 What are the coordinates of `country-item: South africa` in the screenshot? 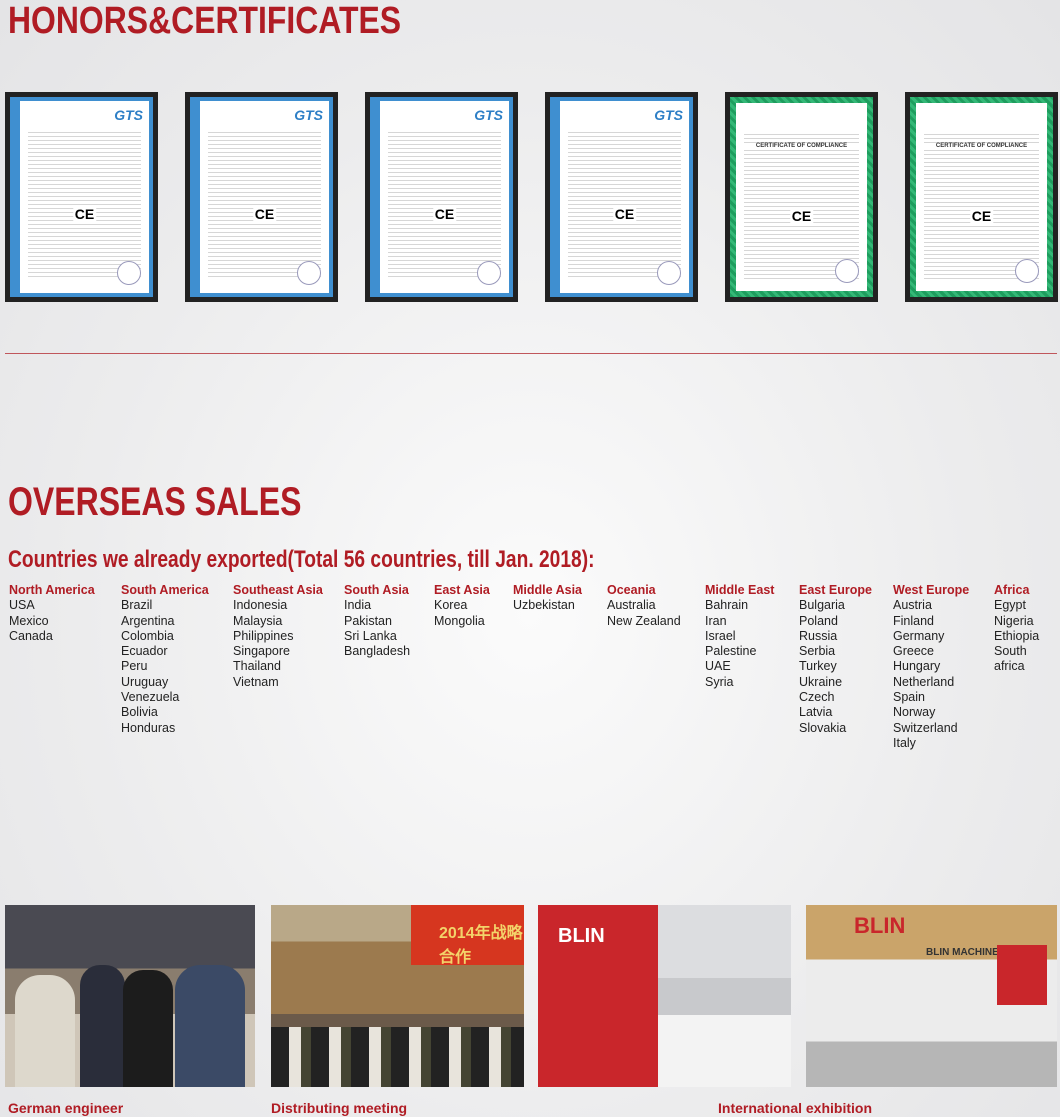 It's located at (1010, 659).